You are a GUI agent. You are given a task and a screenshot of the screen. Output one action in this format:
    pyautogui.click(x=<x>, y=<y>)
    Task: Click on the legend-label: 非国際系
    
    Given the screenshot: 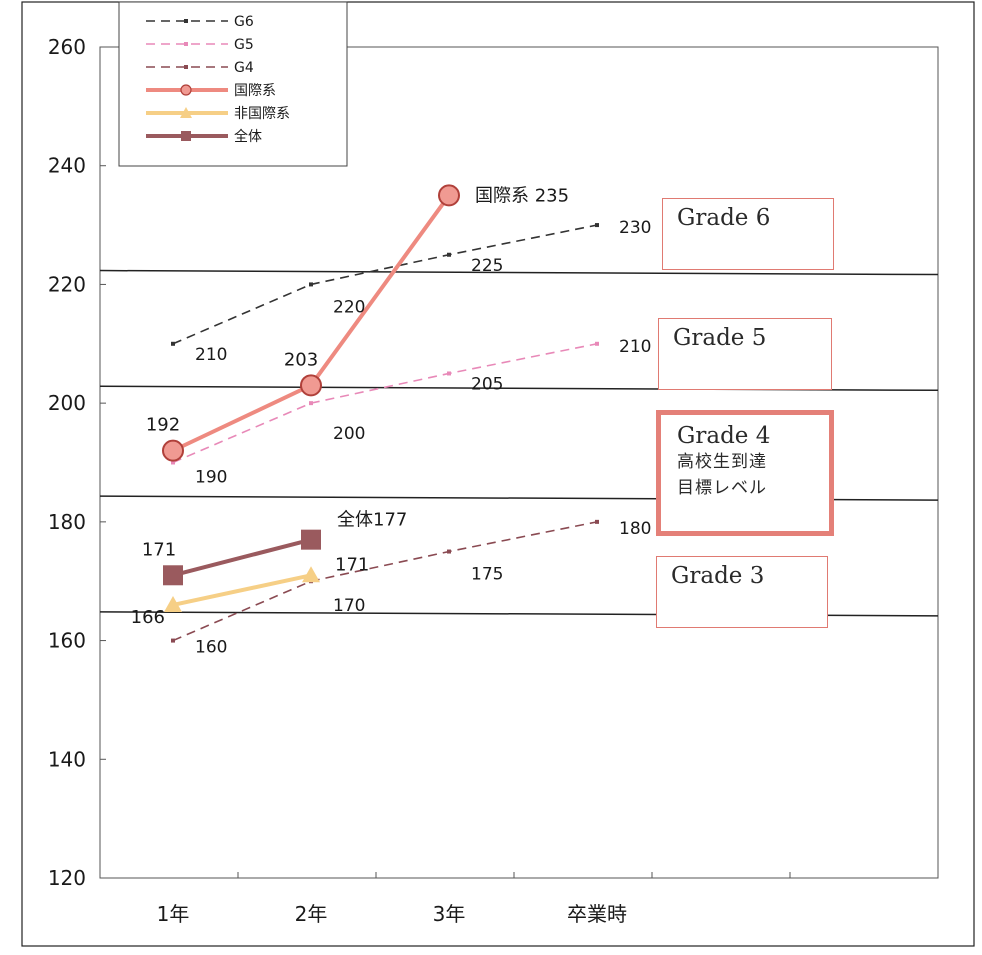 What is the action you would take?
    pyautogui.click(x=262, y=114)
    